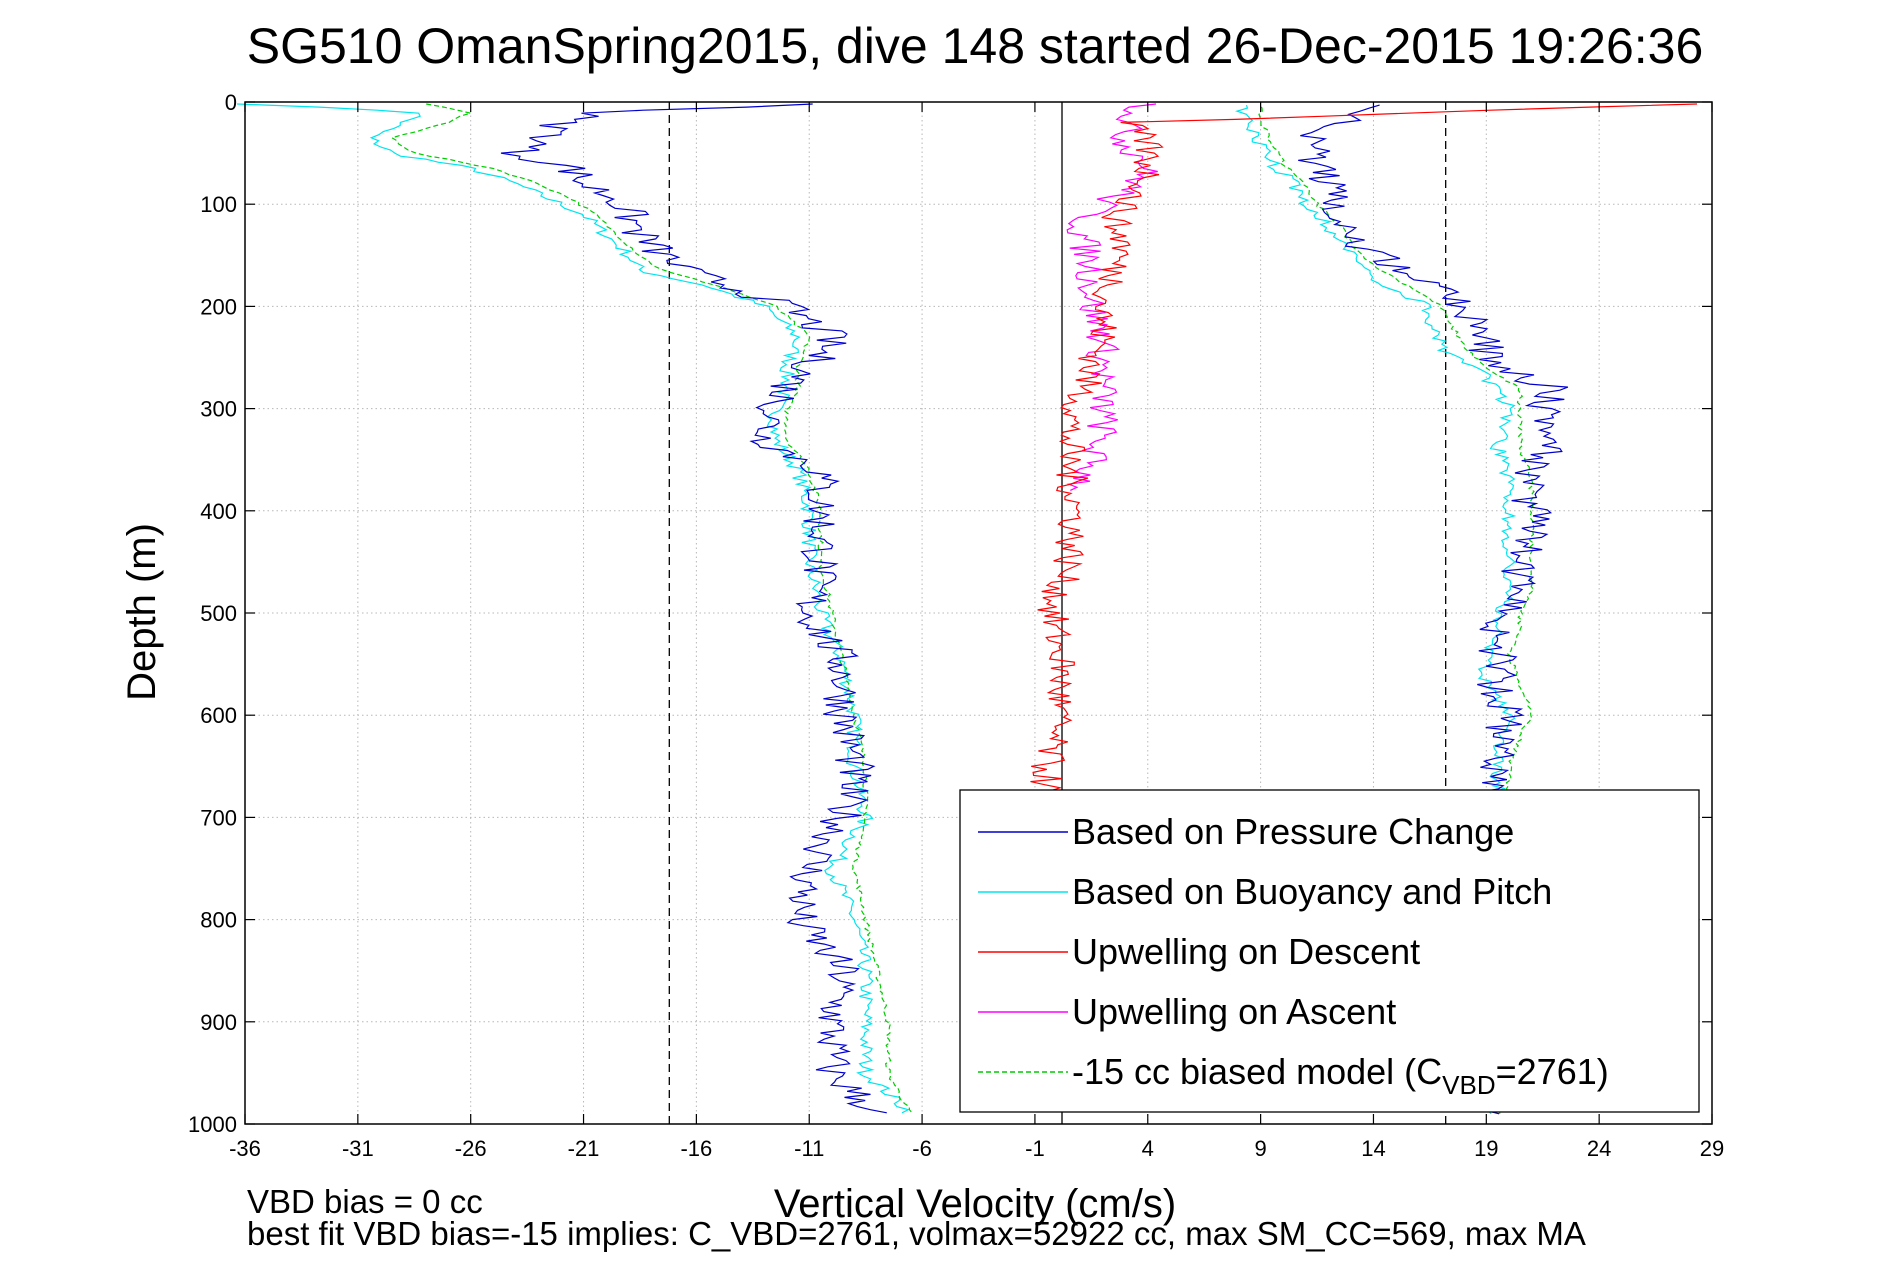 The width and height of the screenshot is (1891, 1267). What do you see at coordinates (1312, 891) in the screenshot?
I see `legend-label: Based on Buoyancy and Pitch` at bounding box center [1312, 891].